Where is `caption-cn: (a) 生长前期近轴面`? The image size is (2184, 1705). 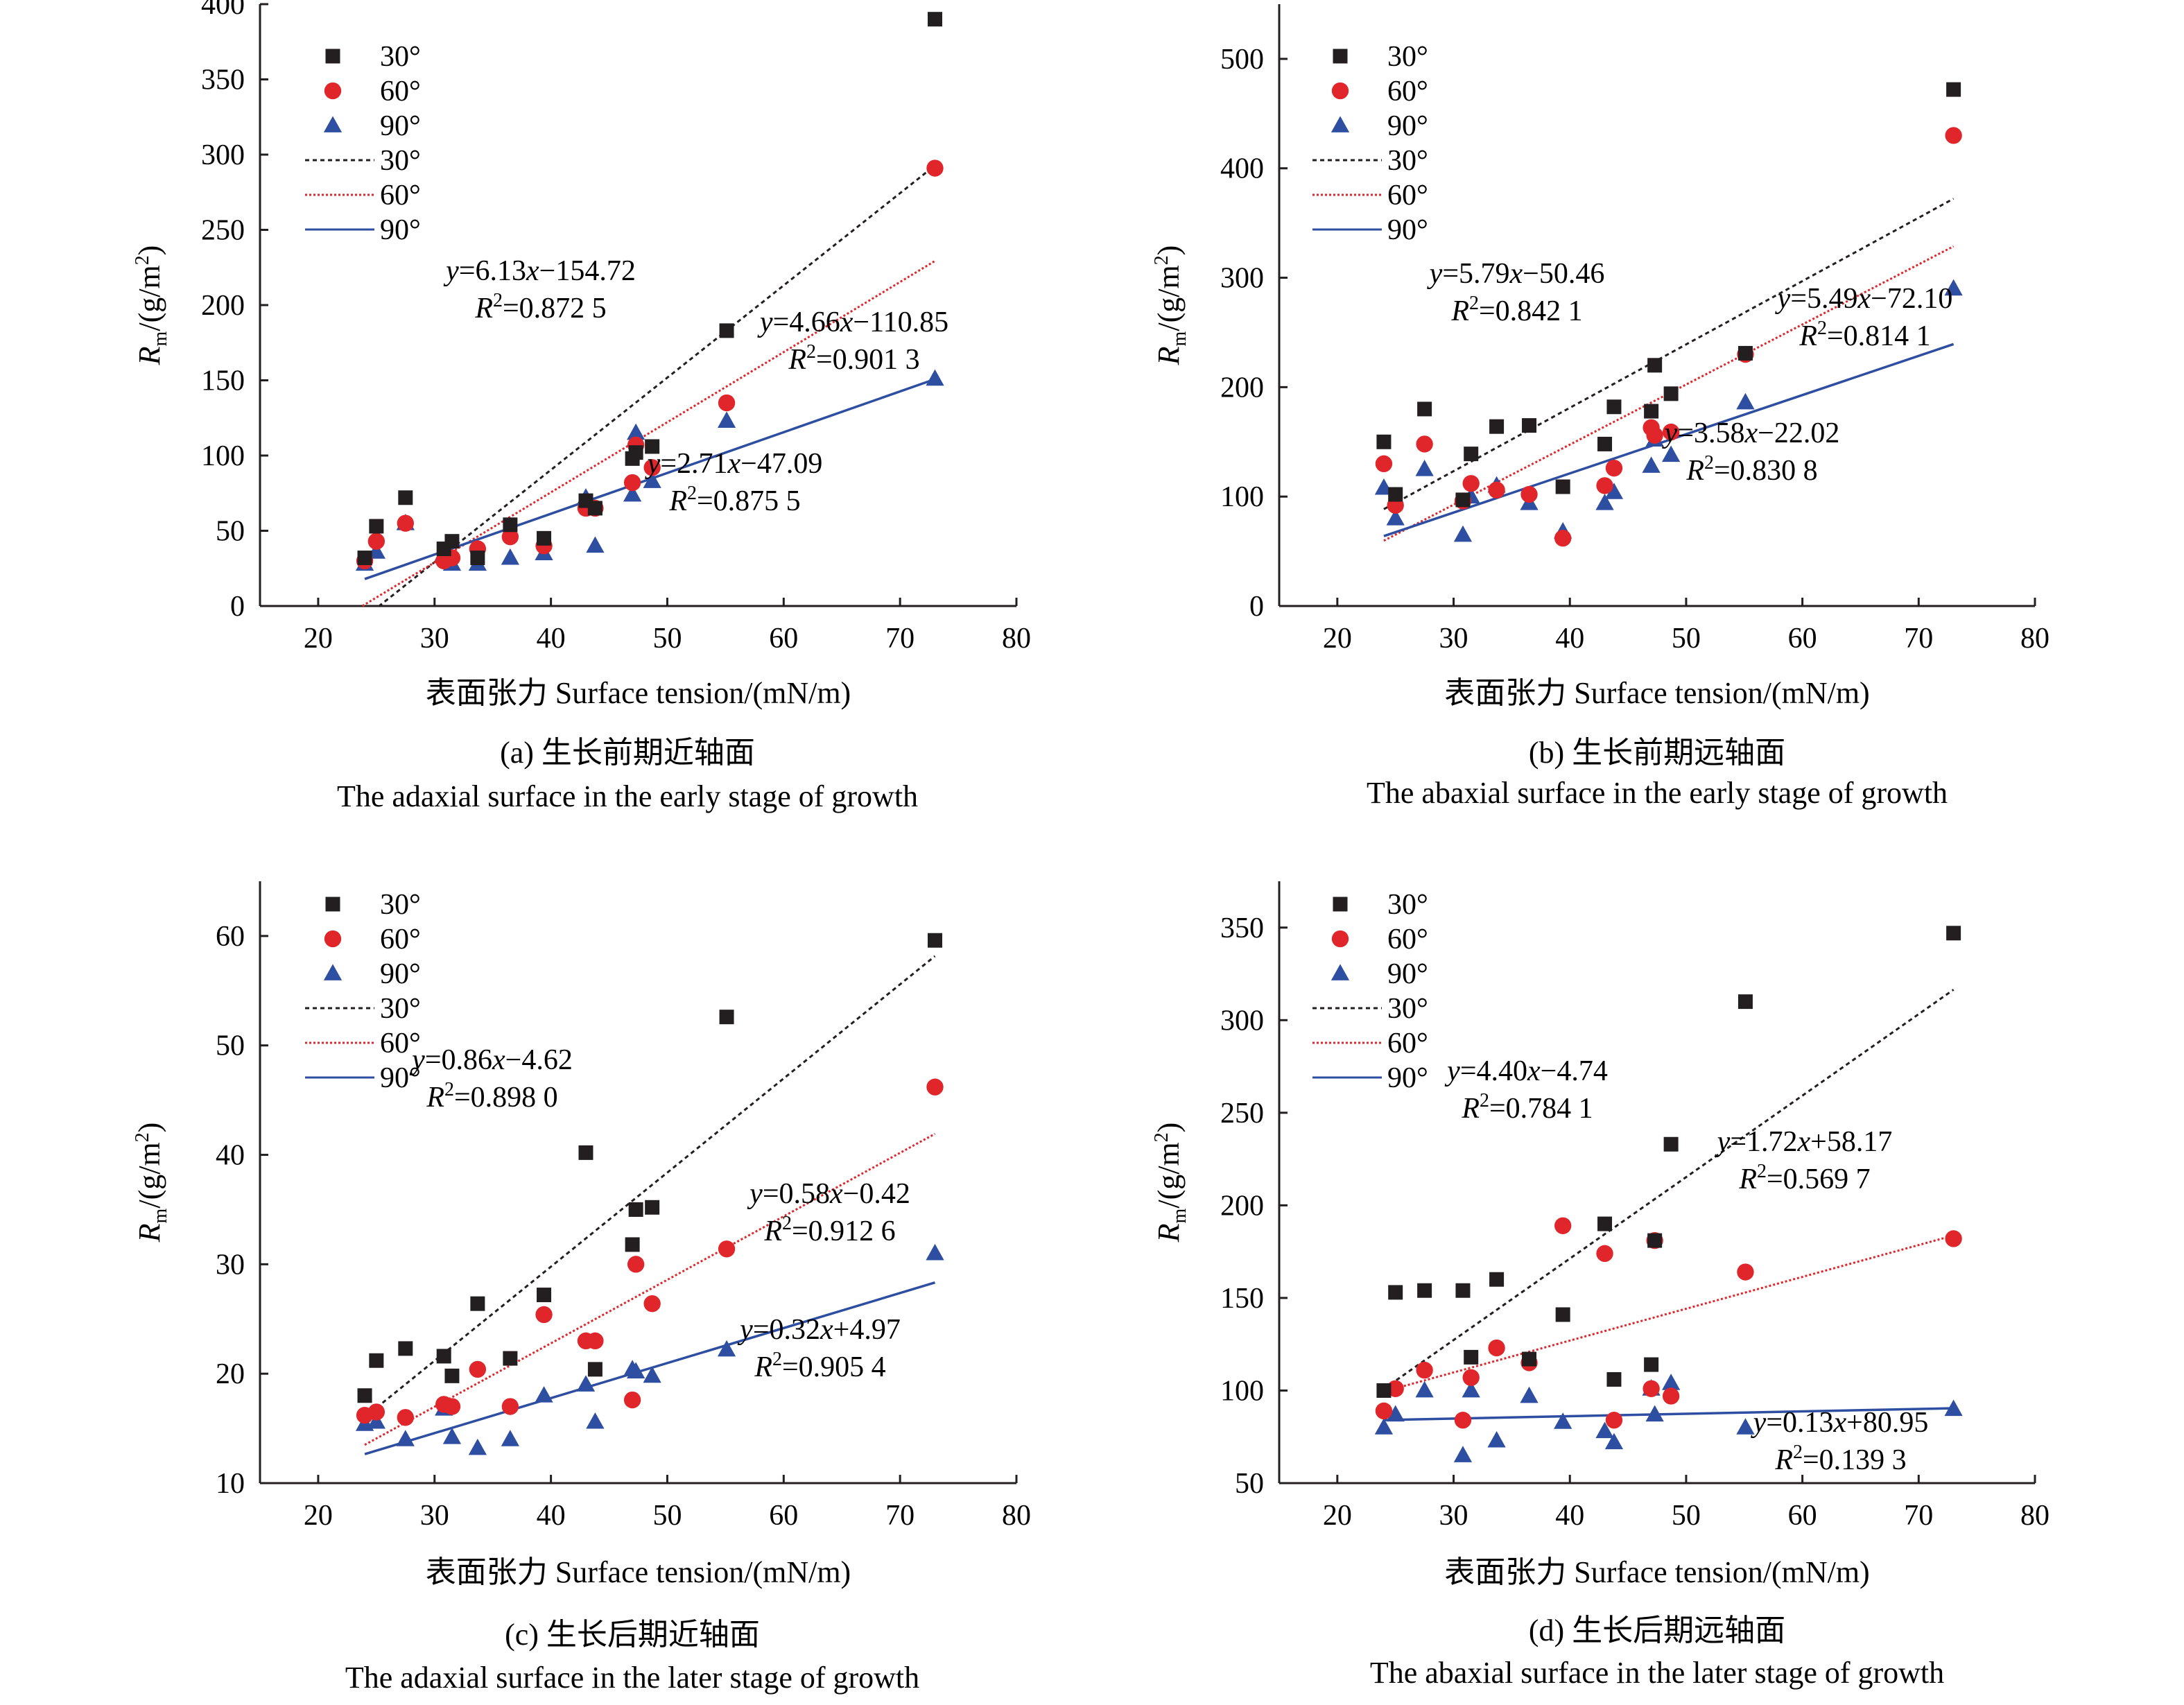
caption-cn: (a) 生长前期近轴面 is located at coordinates (627, 753).